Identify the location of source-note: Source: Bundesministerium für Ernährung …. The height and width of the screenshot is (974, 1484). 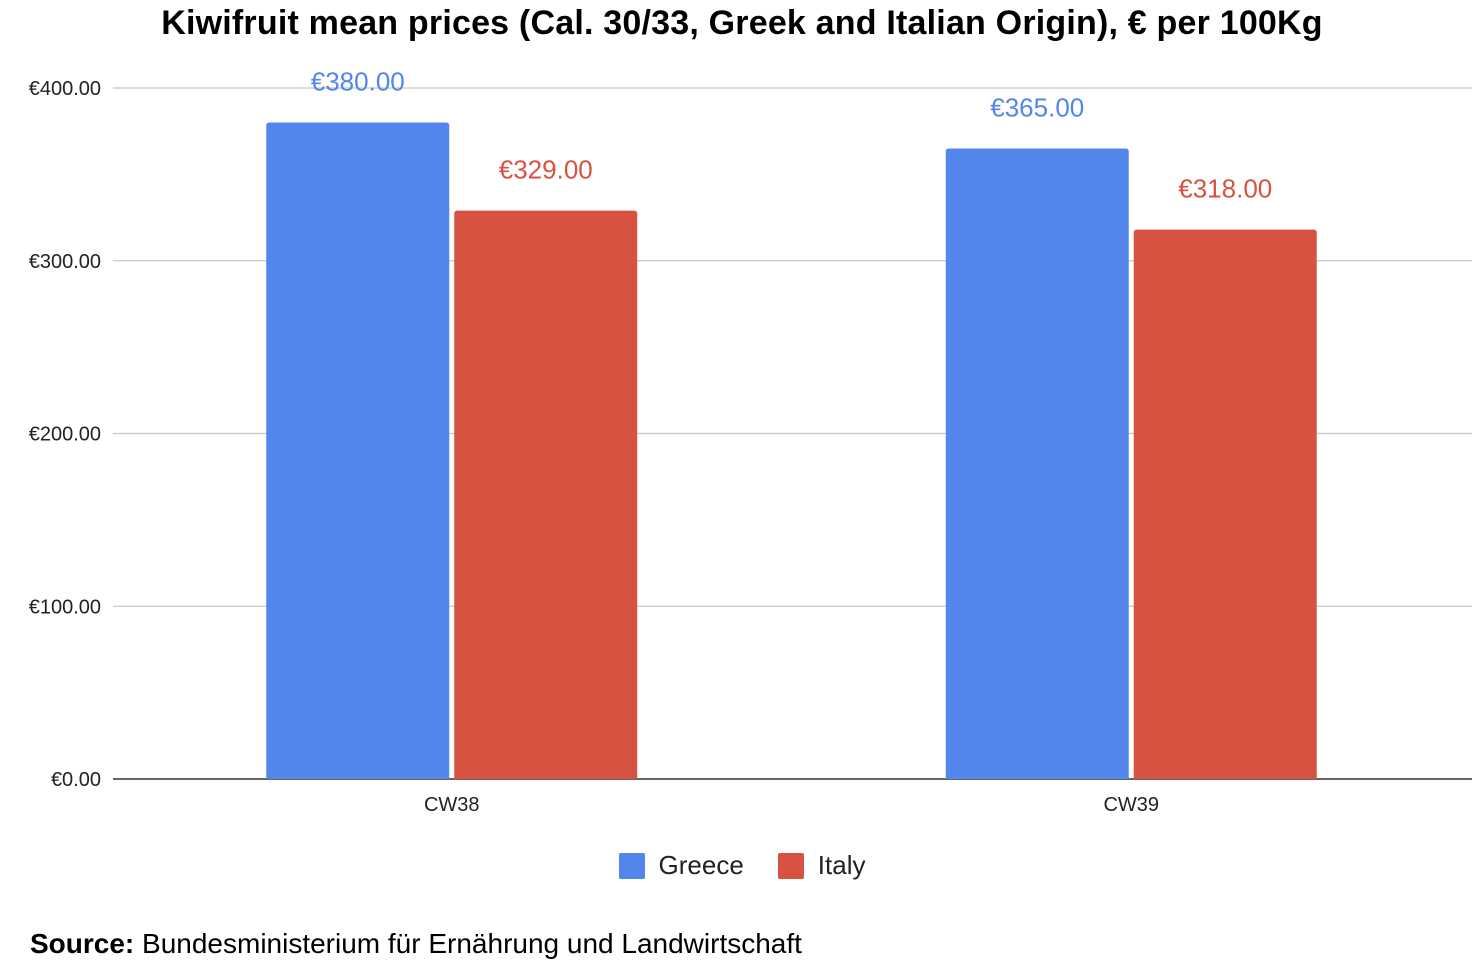
(416, 944).